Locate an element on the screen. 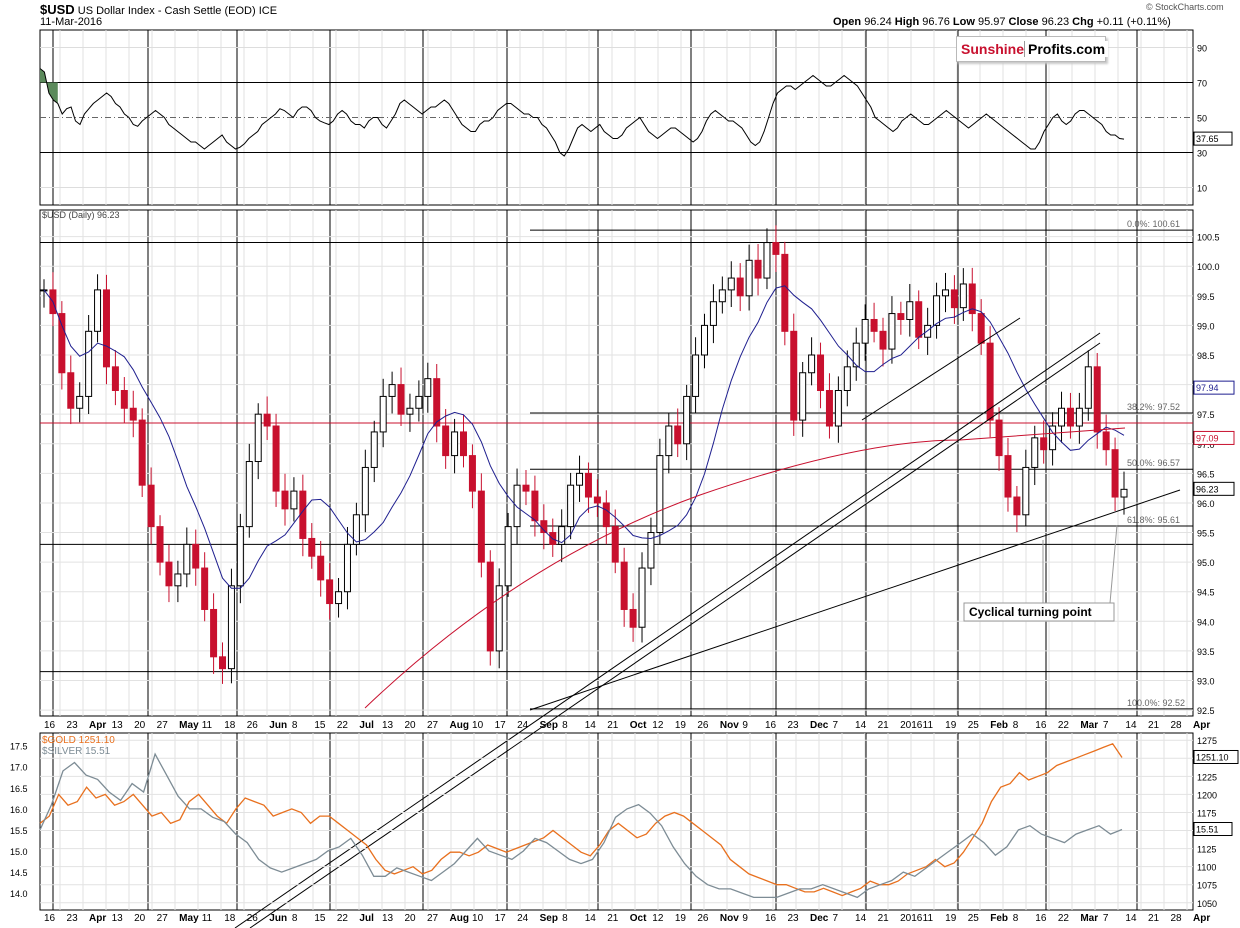 This screenshot has height=928, width=1240. gs-x-tick-label: 11 is located at coordinates (207, 918).